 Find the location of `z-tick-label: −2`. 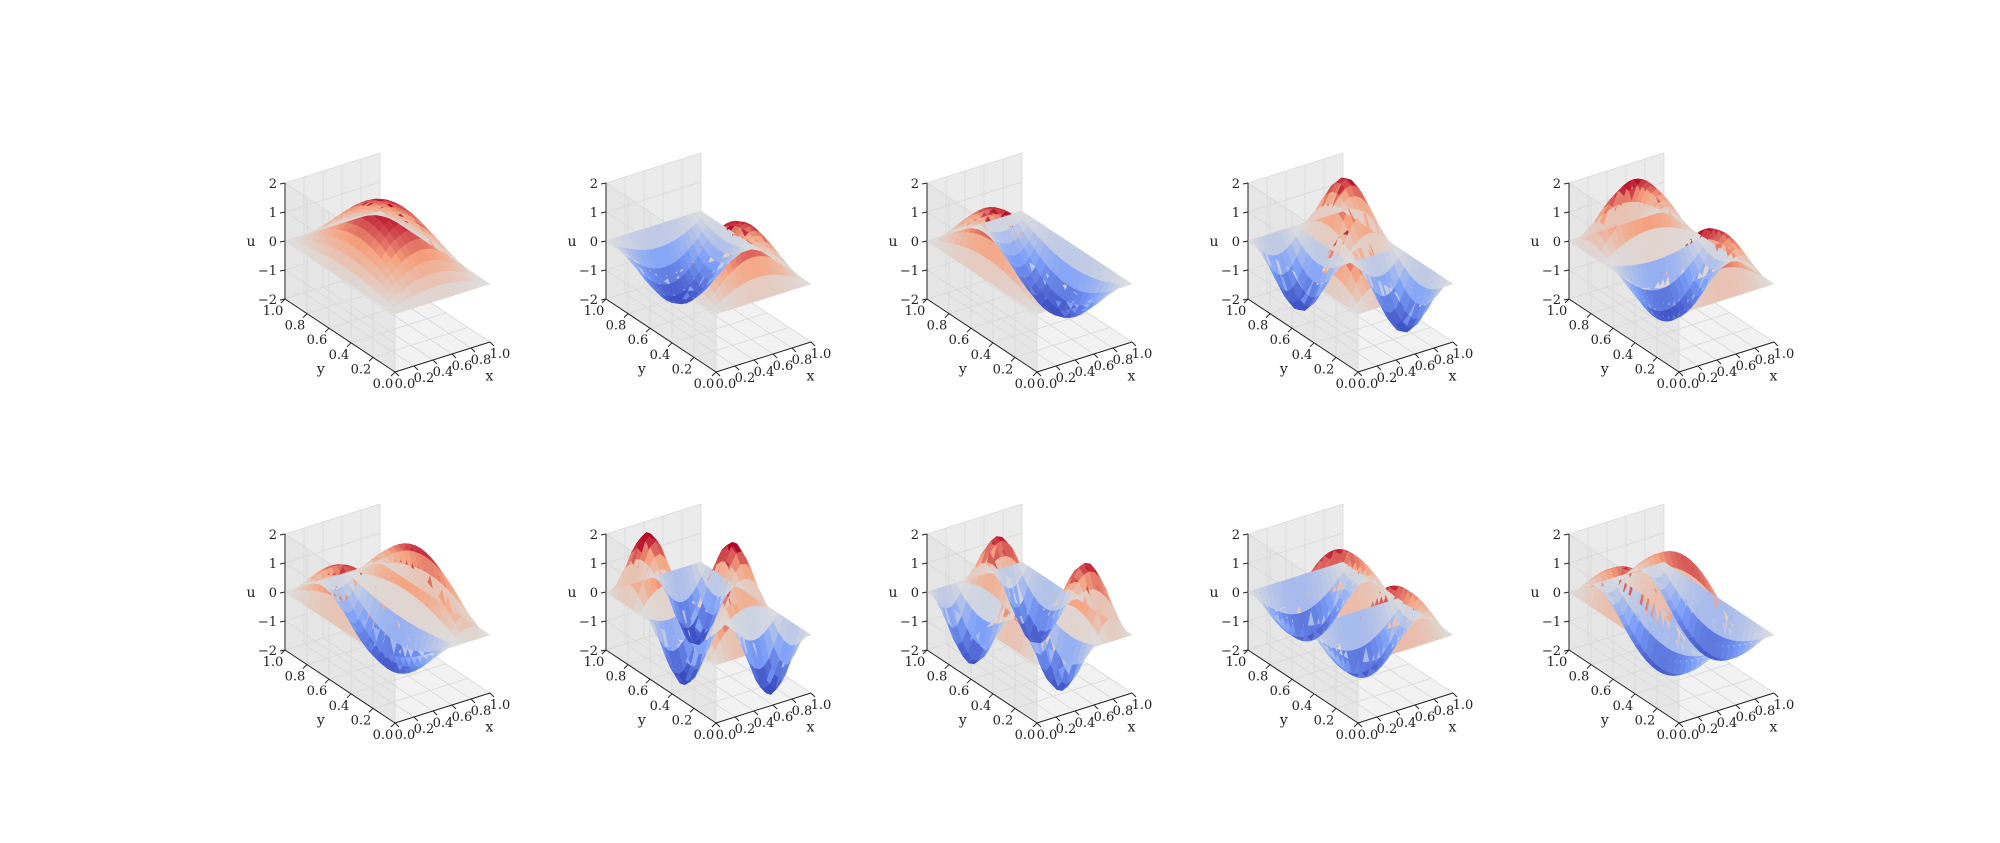

z-tick-label: −2 is located at coordinates (1551, 651).